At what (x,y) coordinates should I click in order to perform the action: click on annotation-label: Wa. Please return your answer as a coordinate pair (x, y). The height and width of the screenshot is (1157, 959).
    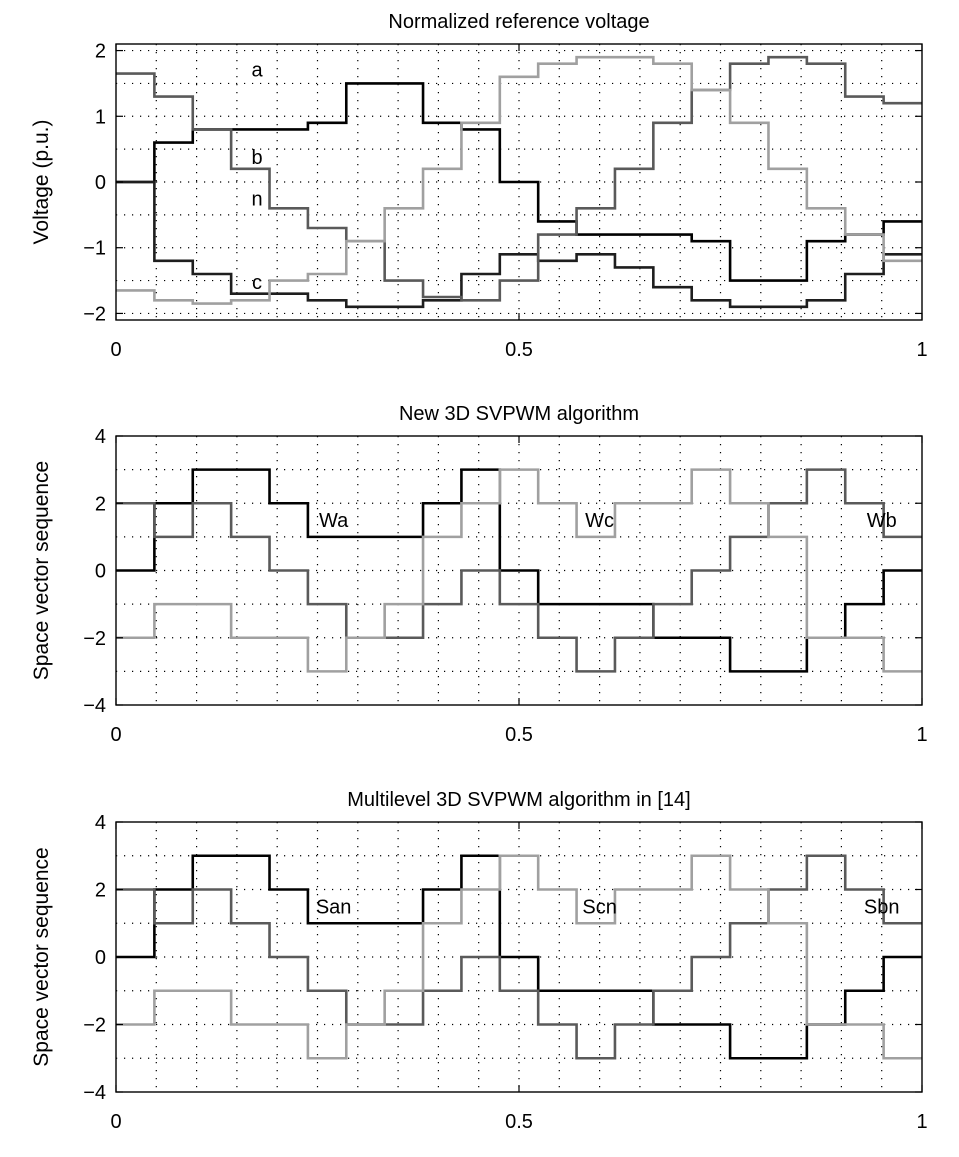
    Looking at the image, I should click on (334, 521).